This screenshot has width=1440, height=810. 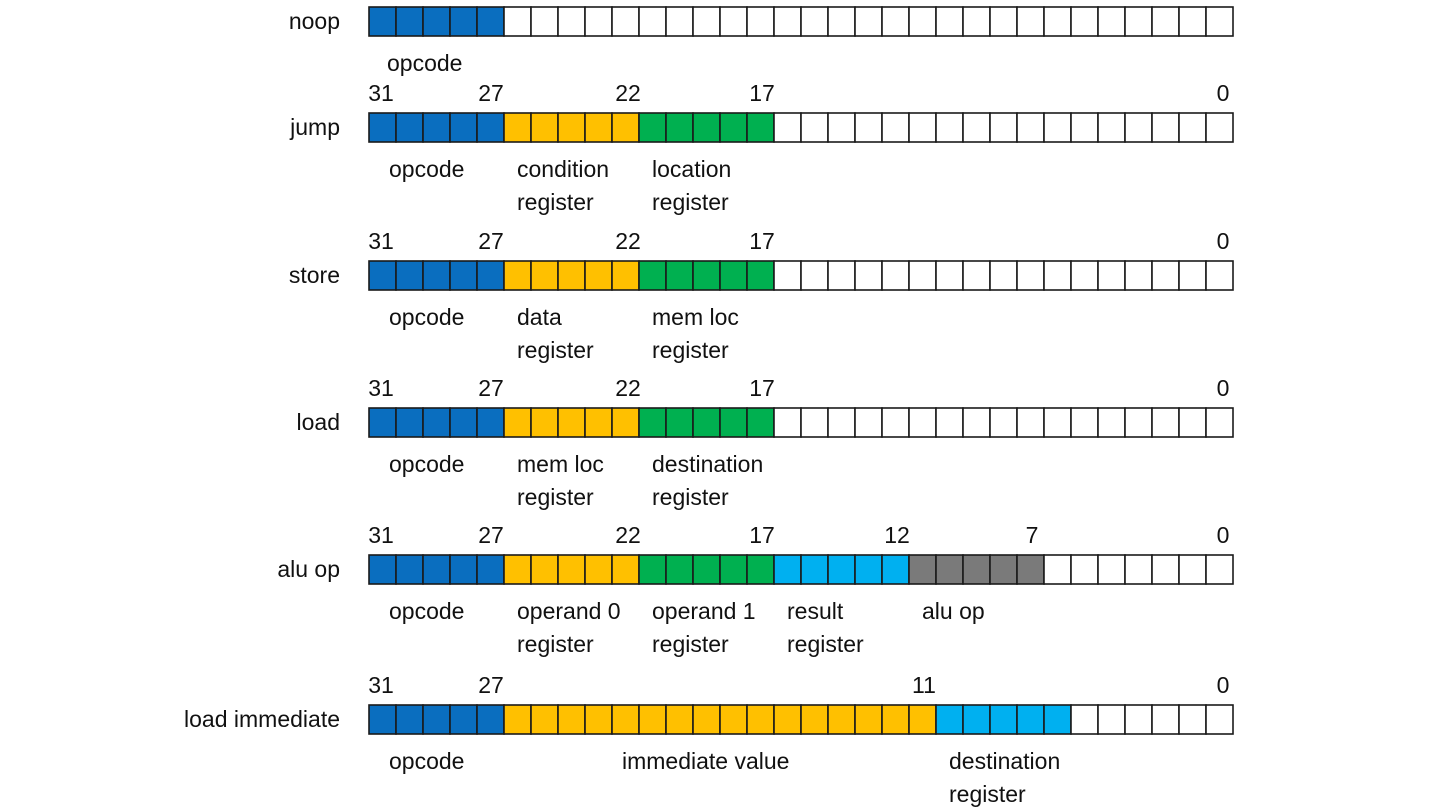 What do you see at coordinates (924, 685) in the screenshot?
I see `bit-number: 11` at bounding box center [924, 685].